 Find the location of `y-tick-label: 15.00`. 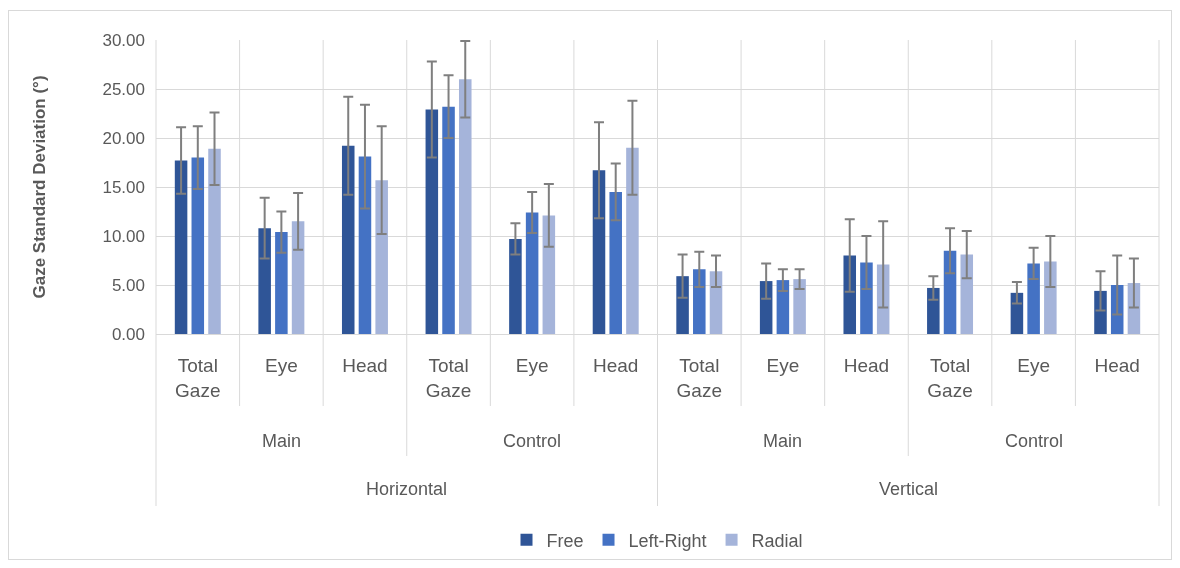

y-tick-label: 15.00 is located at coordinates (123, 187).